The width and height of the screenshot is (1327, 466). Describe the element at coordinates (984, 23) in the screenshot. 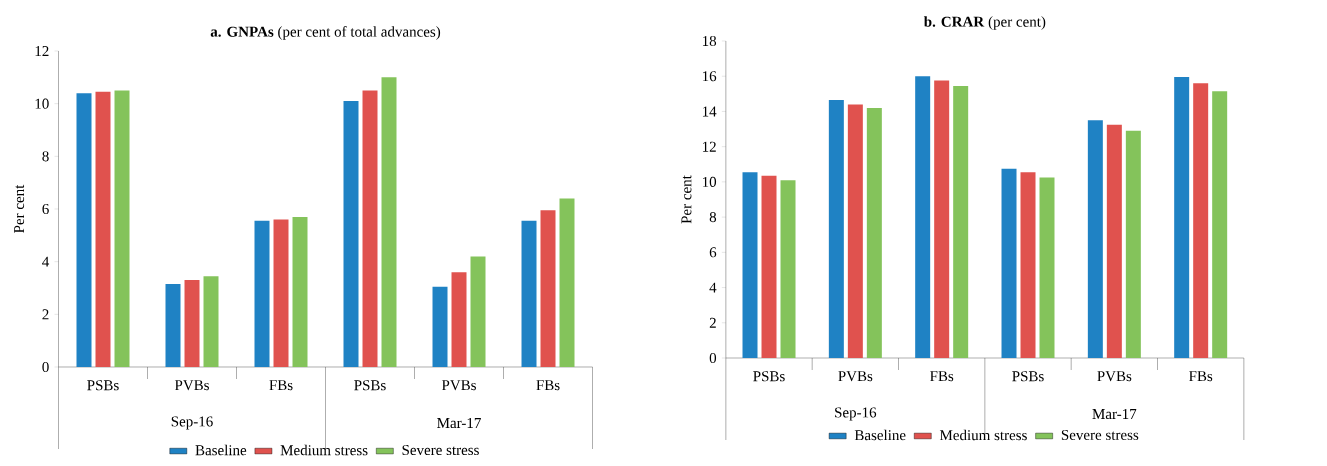

I see `chart-title: b. CRAR (per cent)` at that location.